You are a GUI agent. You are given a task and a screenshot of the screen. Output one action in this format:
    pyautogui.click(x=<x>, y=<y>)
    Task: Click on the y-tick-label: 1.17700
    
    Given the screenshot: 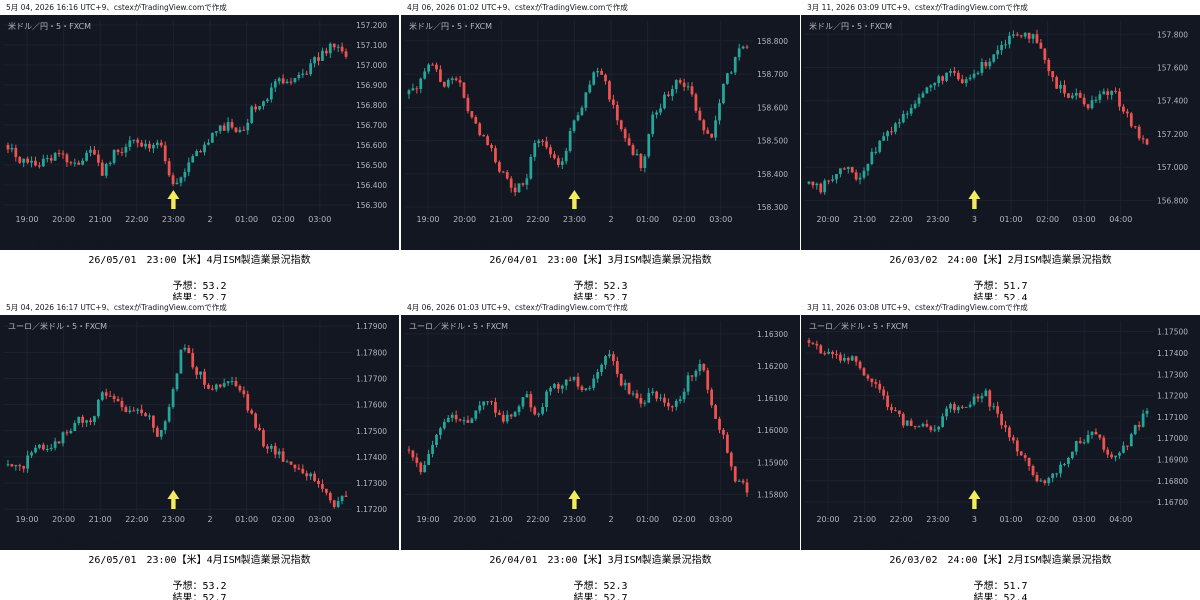 What is the action you would take?
    pyautogui.click(x=371, y=378)
    